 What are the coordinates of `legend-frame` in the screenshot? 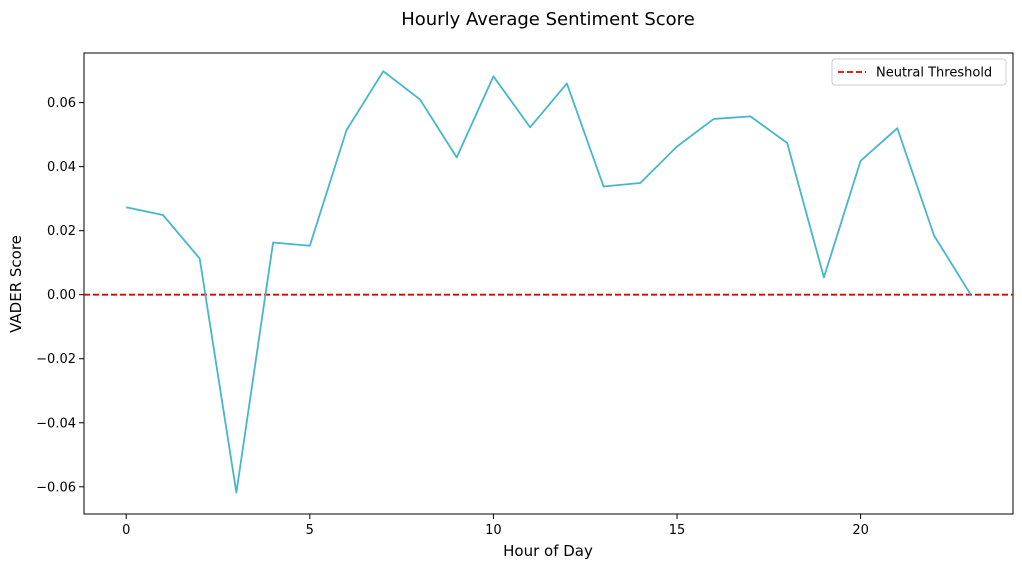 It's located at (919, 72).